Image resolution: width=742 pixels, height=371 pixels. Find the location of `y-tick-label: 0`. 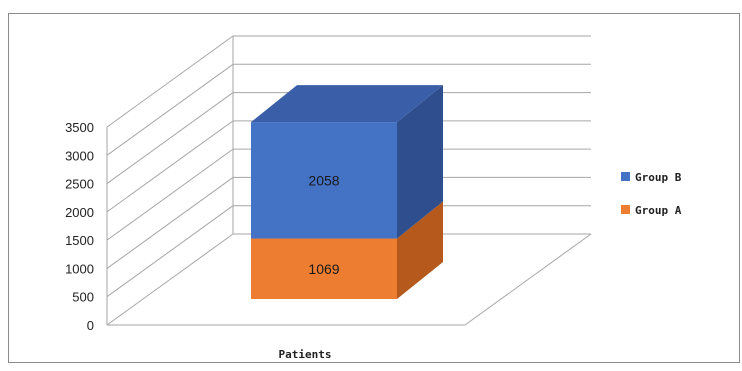

y-tick-label: 0 is located at coordinates (90, 325).